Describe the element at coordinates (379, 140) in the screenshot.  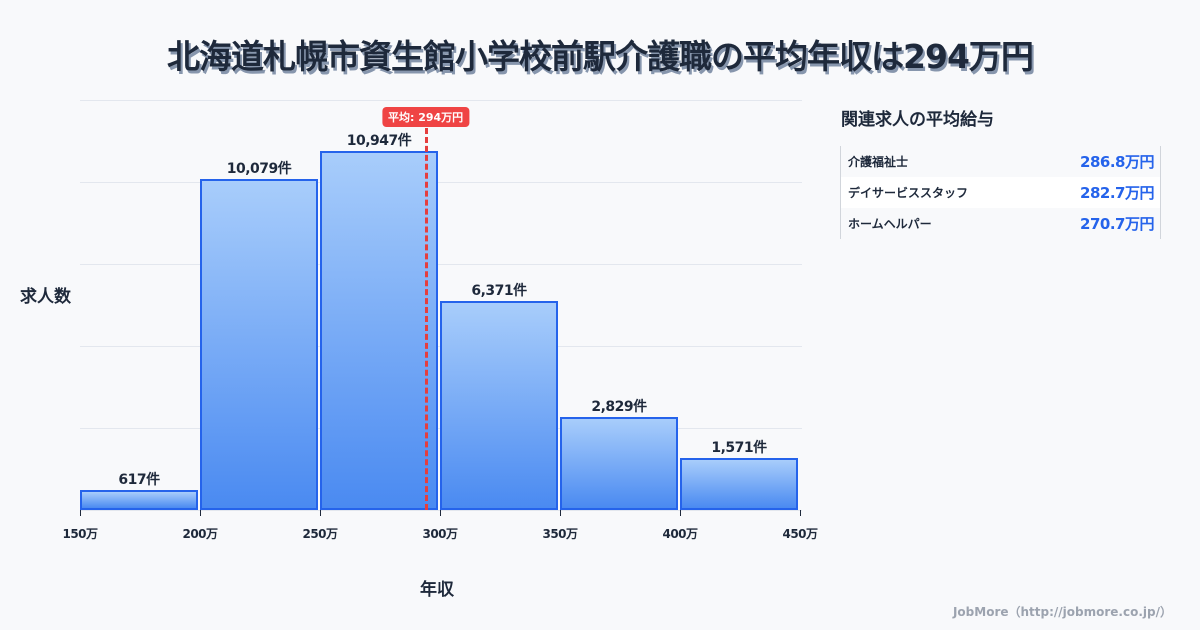
I see `bar-value-label: 10,947件` at that location.